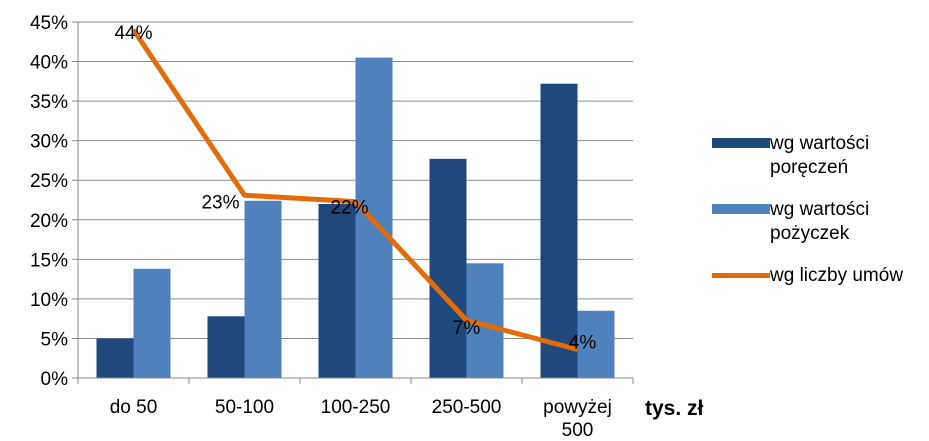 This screenshot has width=929, height=441. What do you see at coordinates (361, 419) in the screenshot?
I see `x-axis-labels: do 50 50-100 100-250 250-500 powyżej 500` at bounding box center [361, 419].